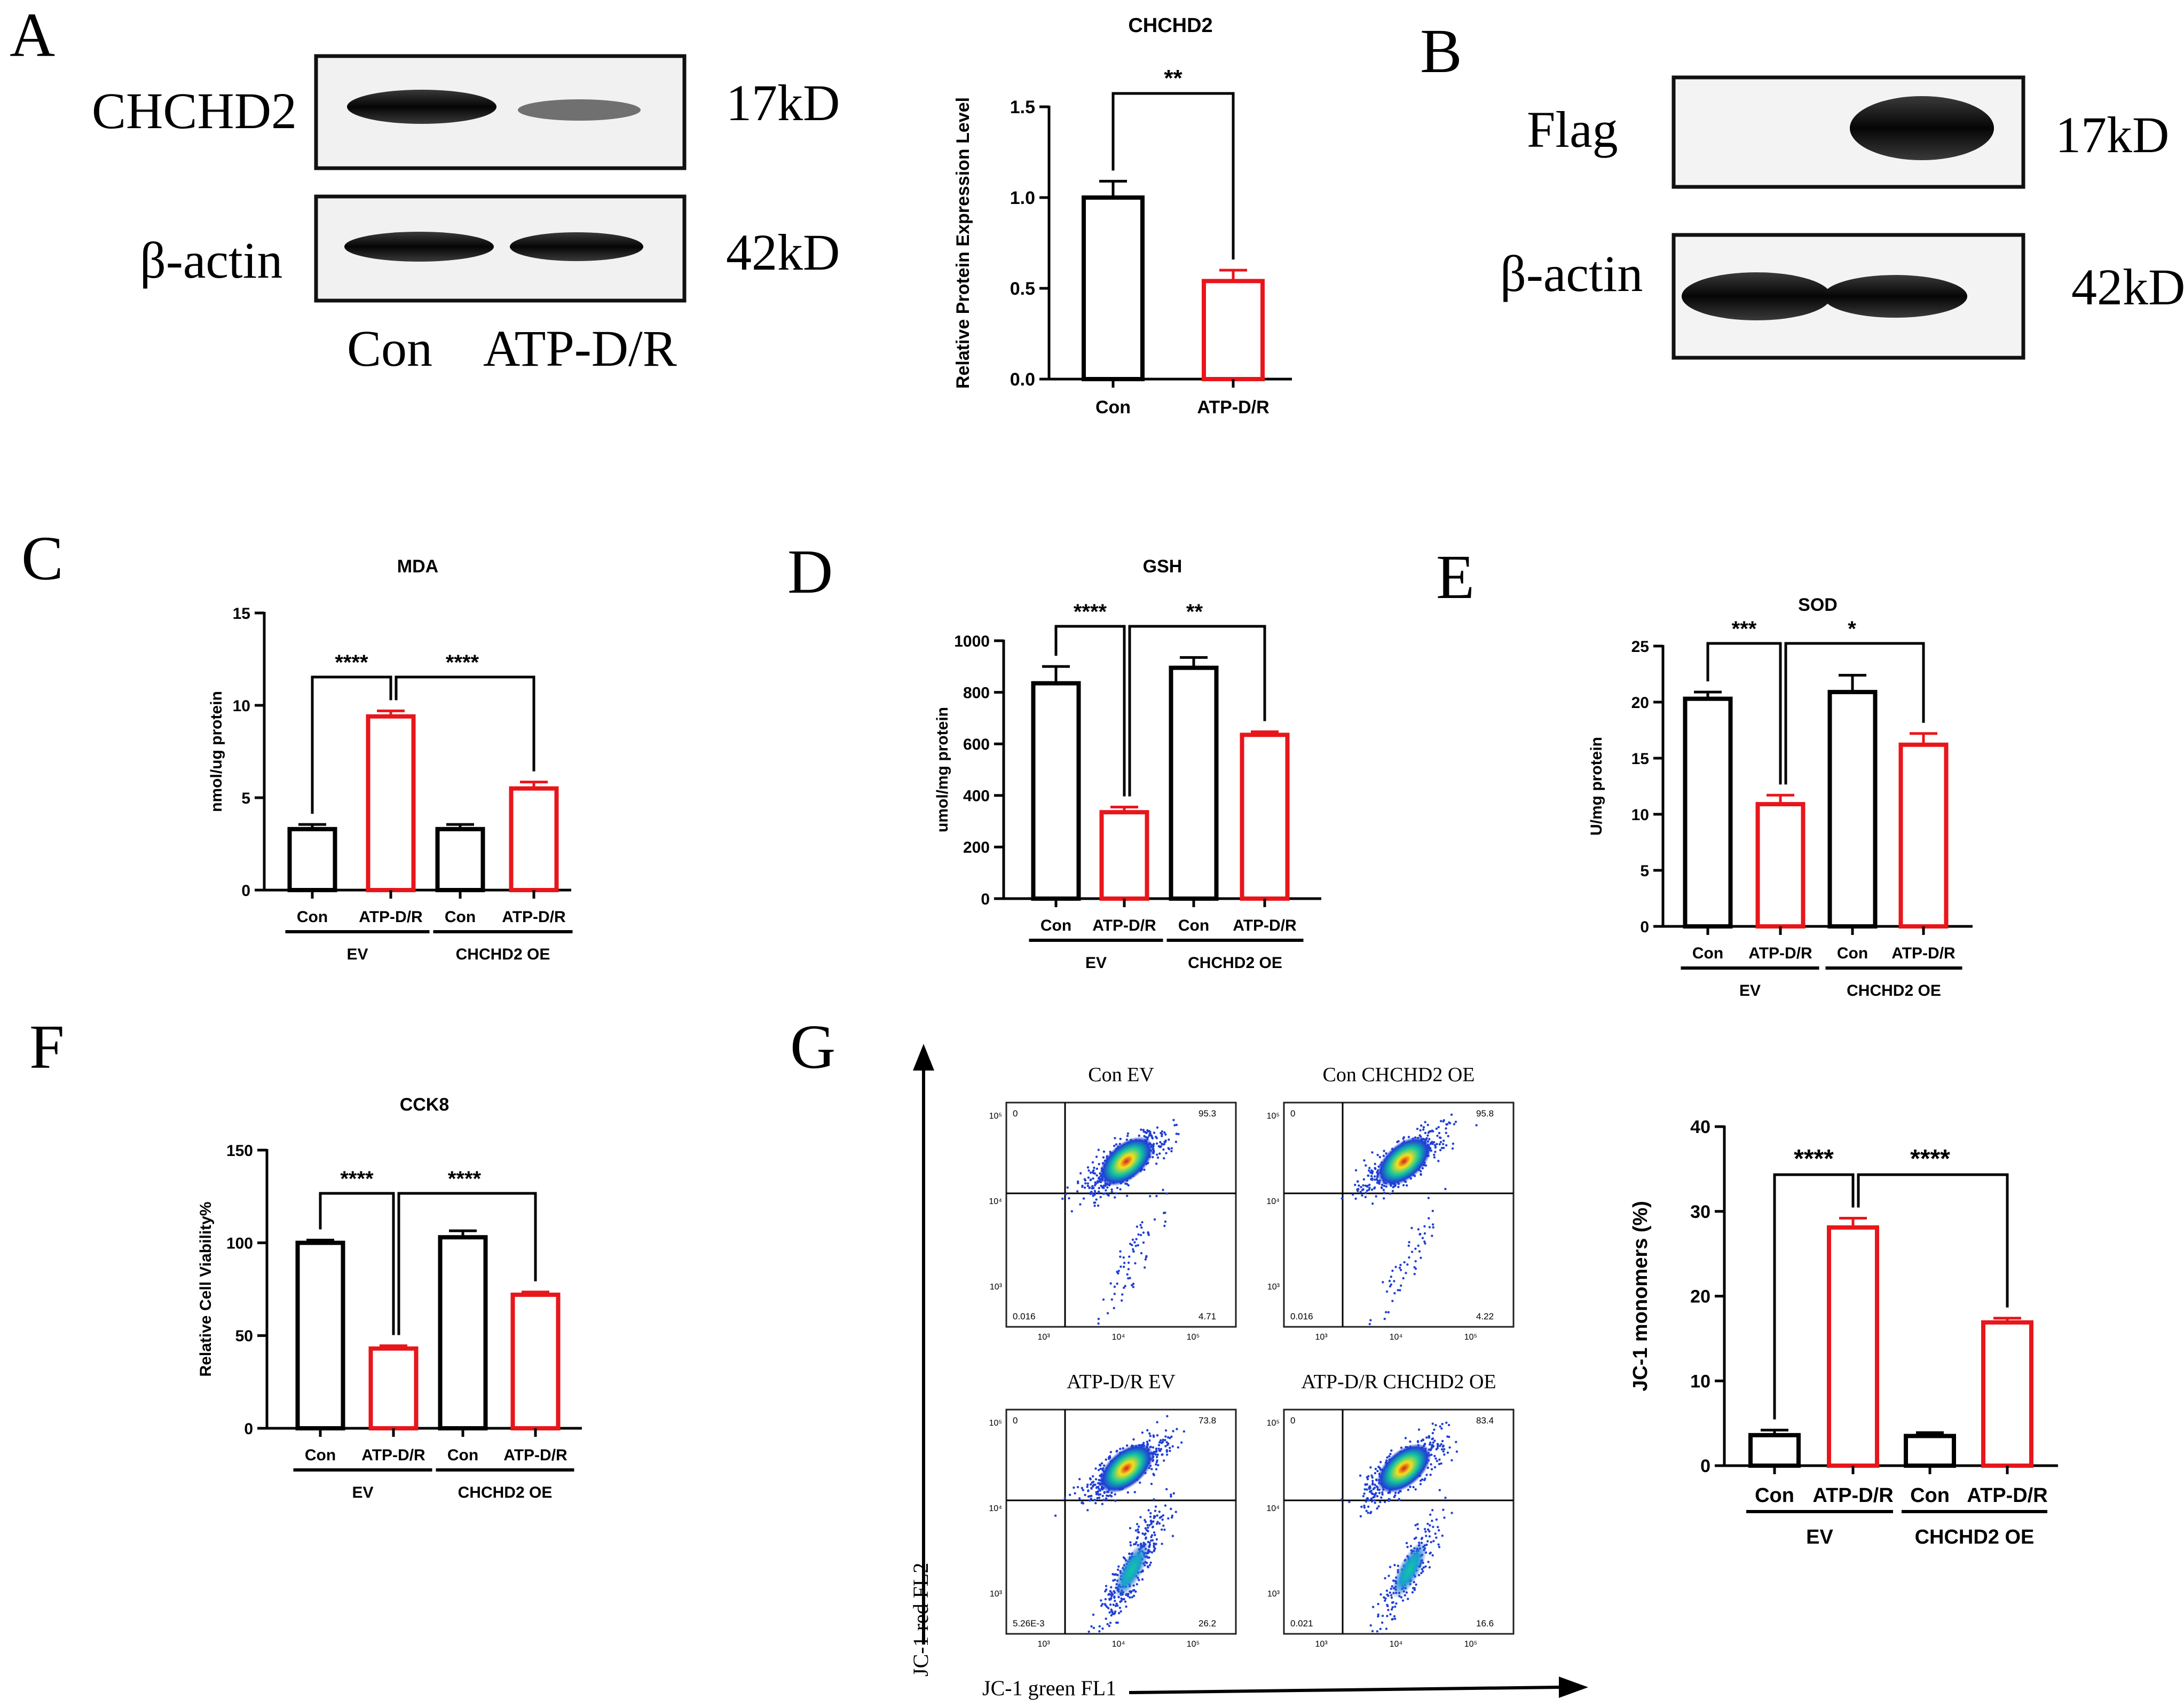 Image resolution: width=2184 pixels, height=1707 pixels. What do you see at coordinates (1852, 953) in the screenshot?
I see `x-tick-label: Con` at bounding box center [1852, 953].